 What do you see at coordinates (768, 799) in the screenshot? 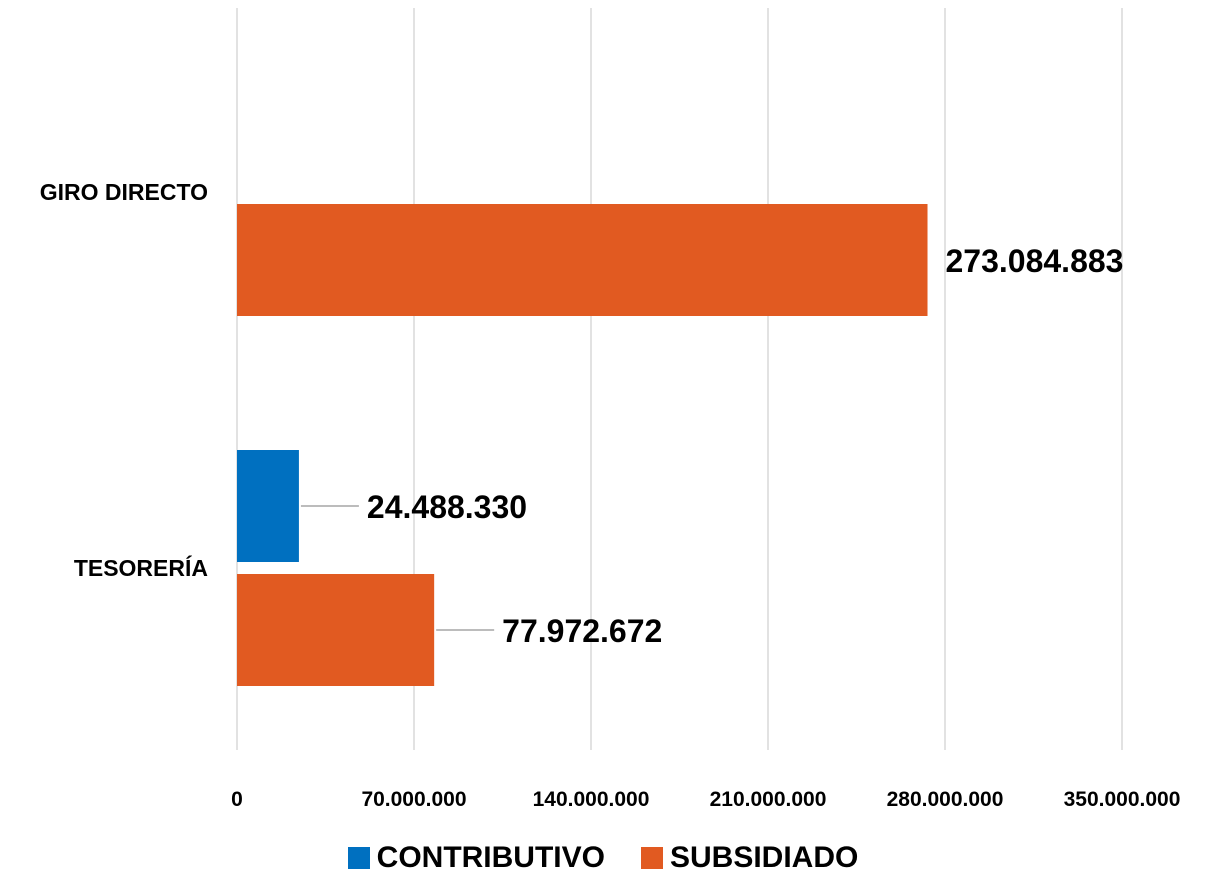
I see `x-tick-label-3: 210.000.000` at bounding box center [768, 799].